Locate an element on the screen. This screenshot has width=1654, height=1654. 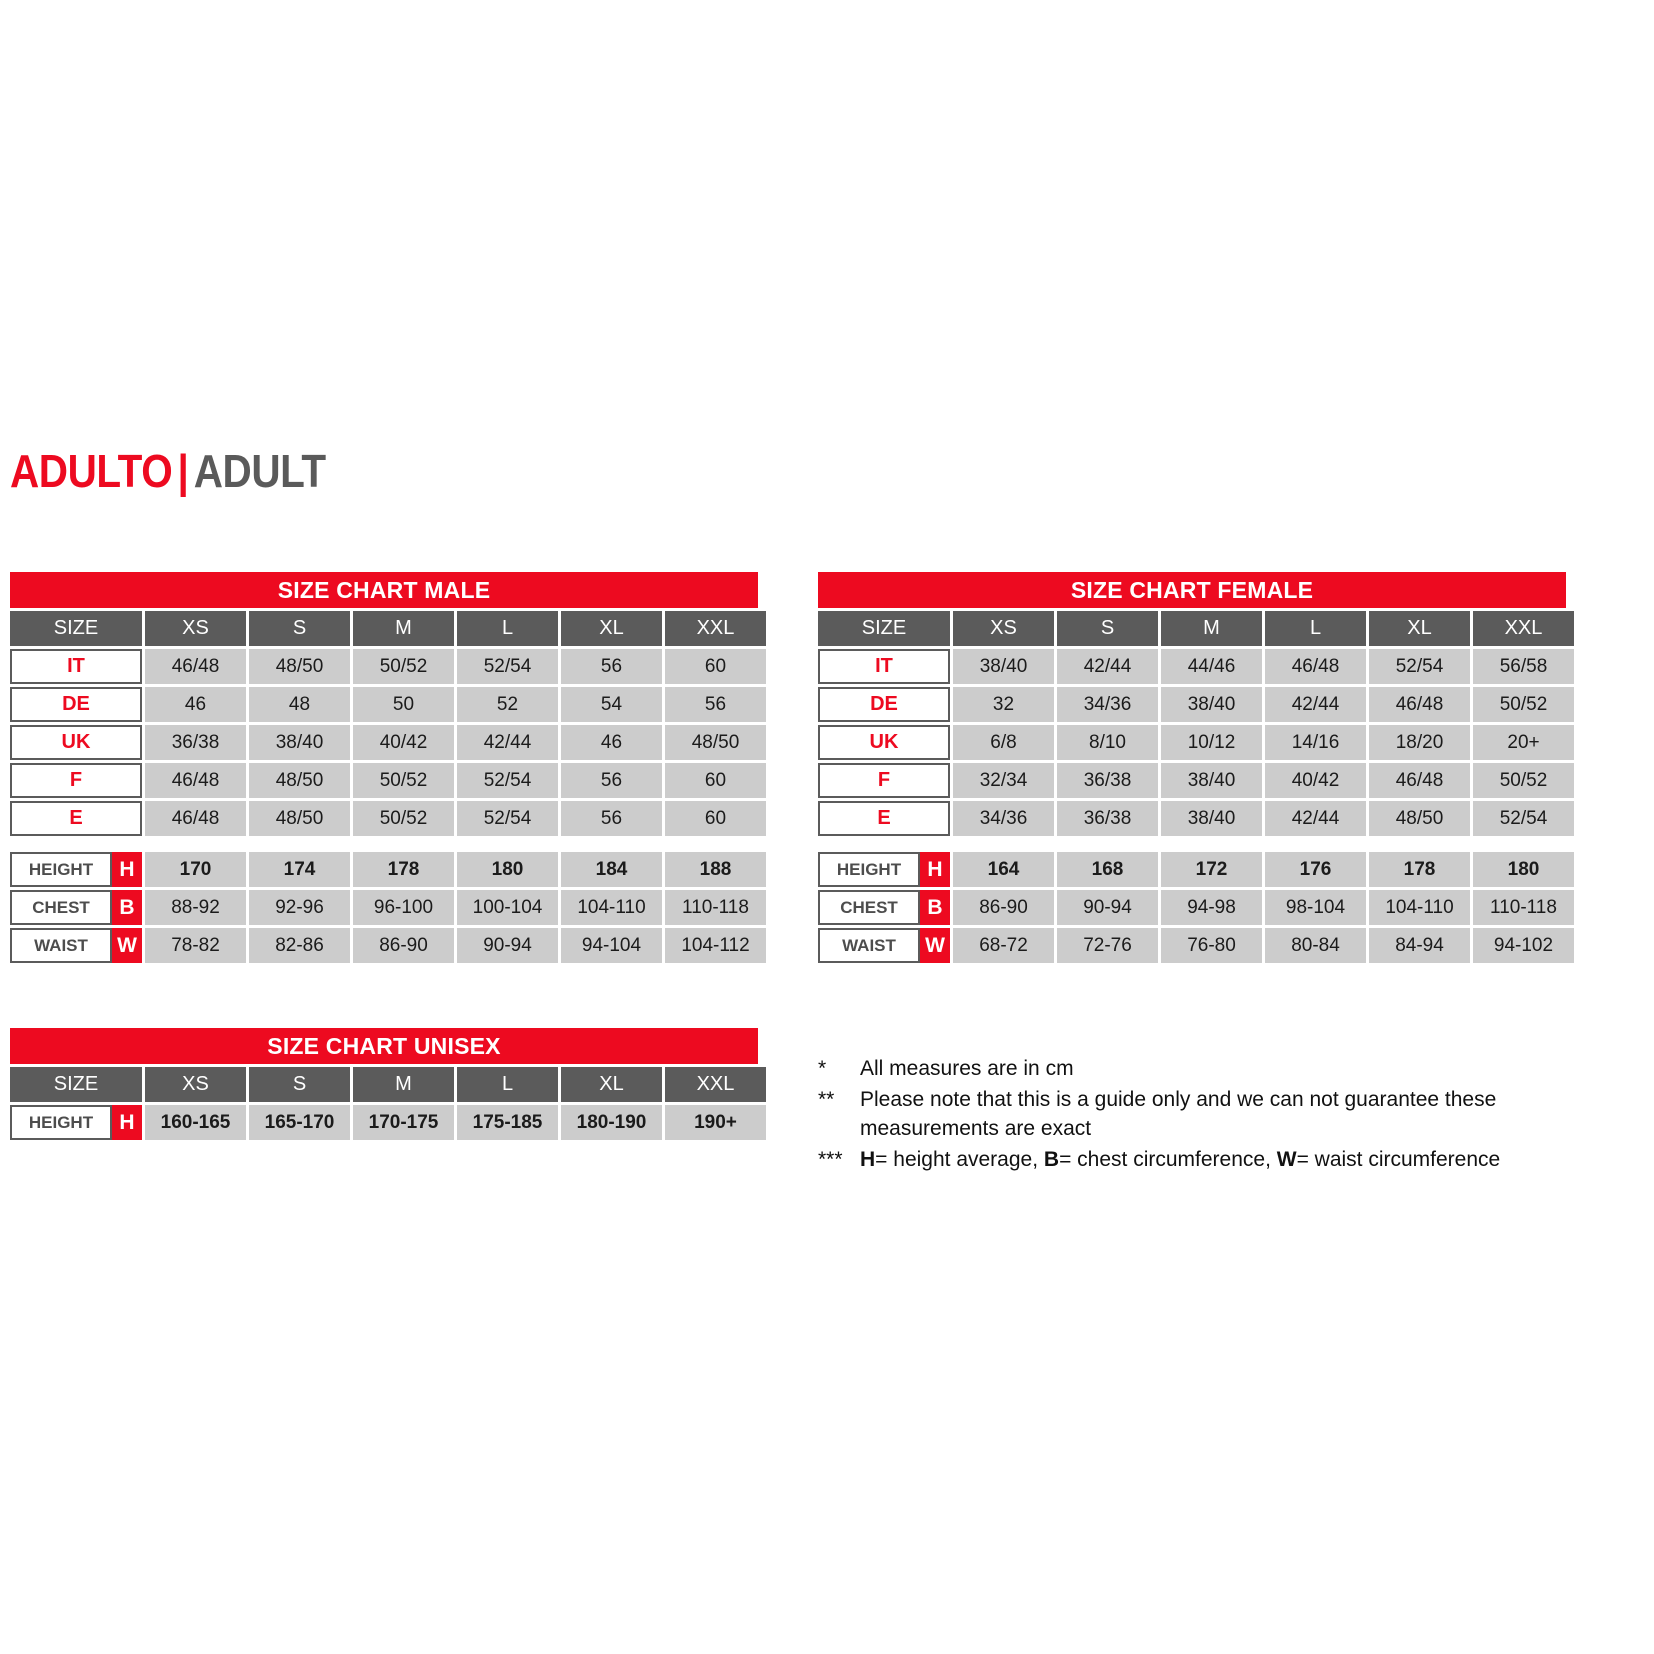
male-measure-key-w: W is located at coordinates (127, 945).